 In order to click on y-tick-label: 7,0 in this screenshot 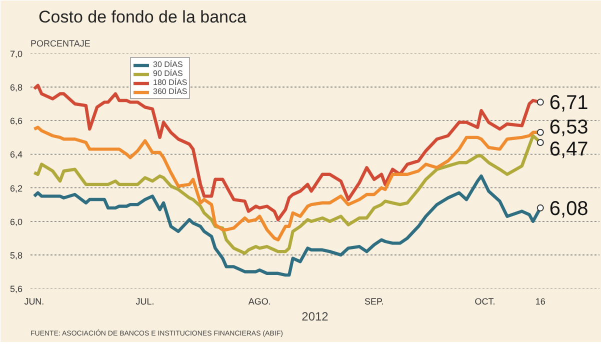, I will do `click(16, 54)`.